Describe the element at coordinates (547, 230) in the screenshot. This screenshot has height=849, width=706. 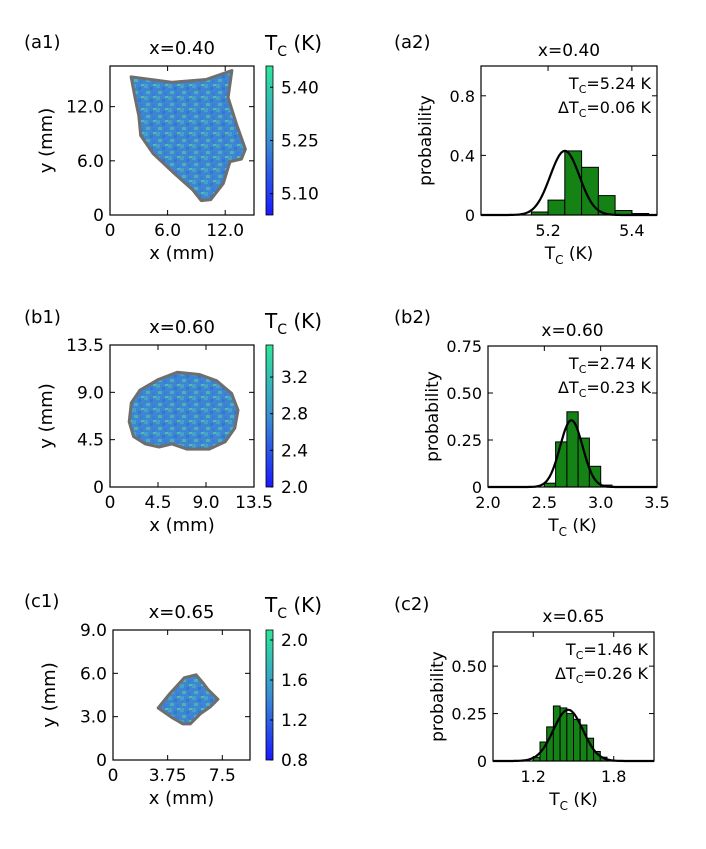
I see `x-tick-label: 5.2` at that location.